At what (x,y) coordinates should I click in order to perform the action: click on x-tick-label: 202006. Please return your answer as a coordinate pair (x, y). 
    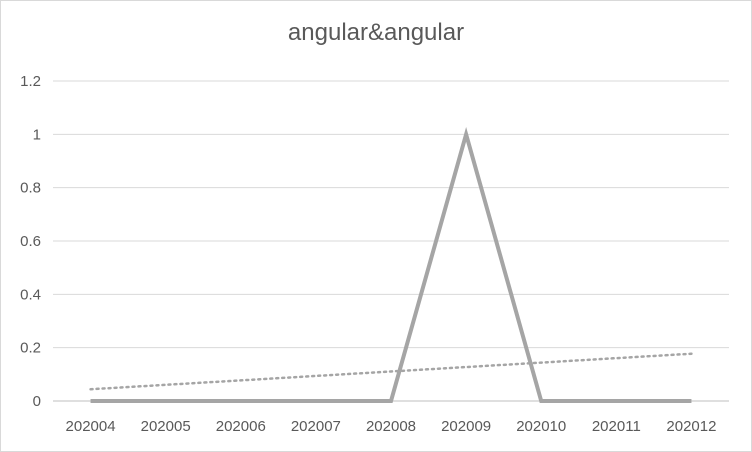
    Looking at the image, I should click on (241, 426).